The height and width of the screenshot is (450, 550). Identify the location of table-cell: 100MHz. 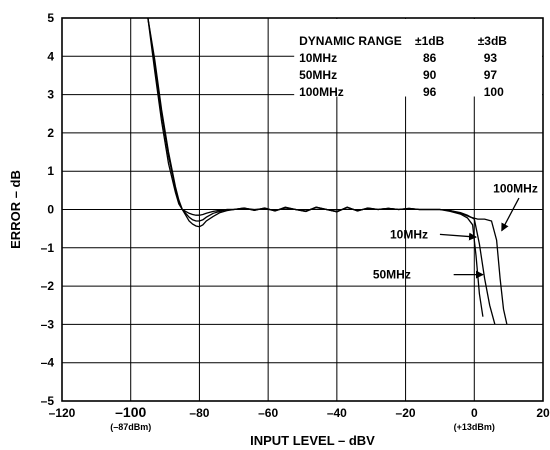
(321, 92).